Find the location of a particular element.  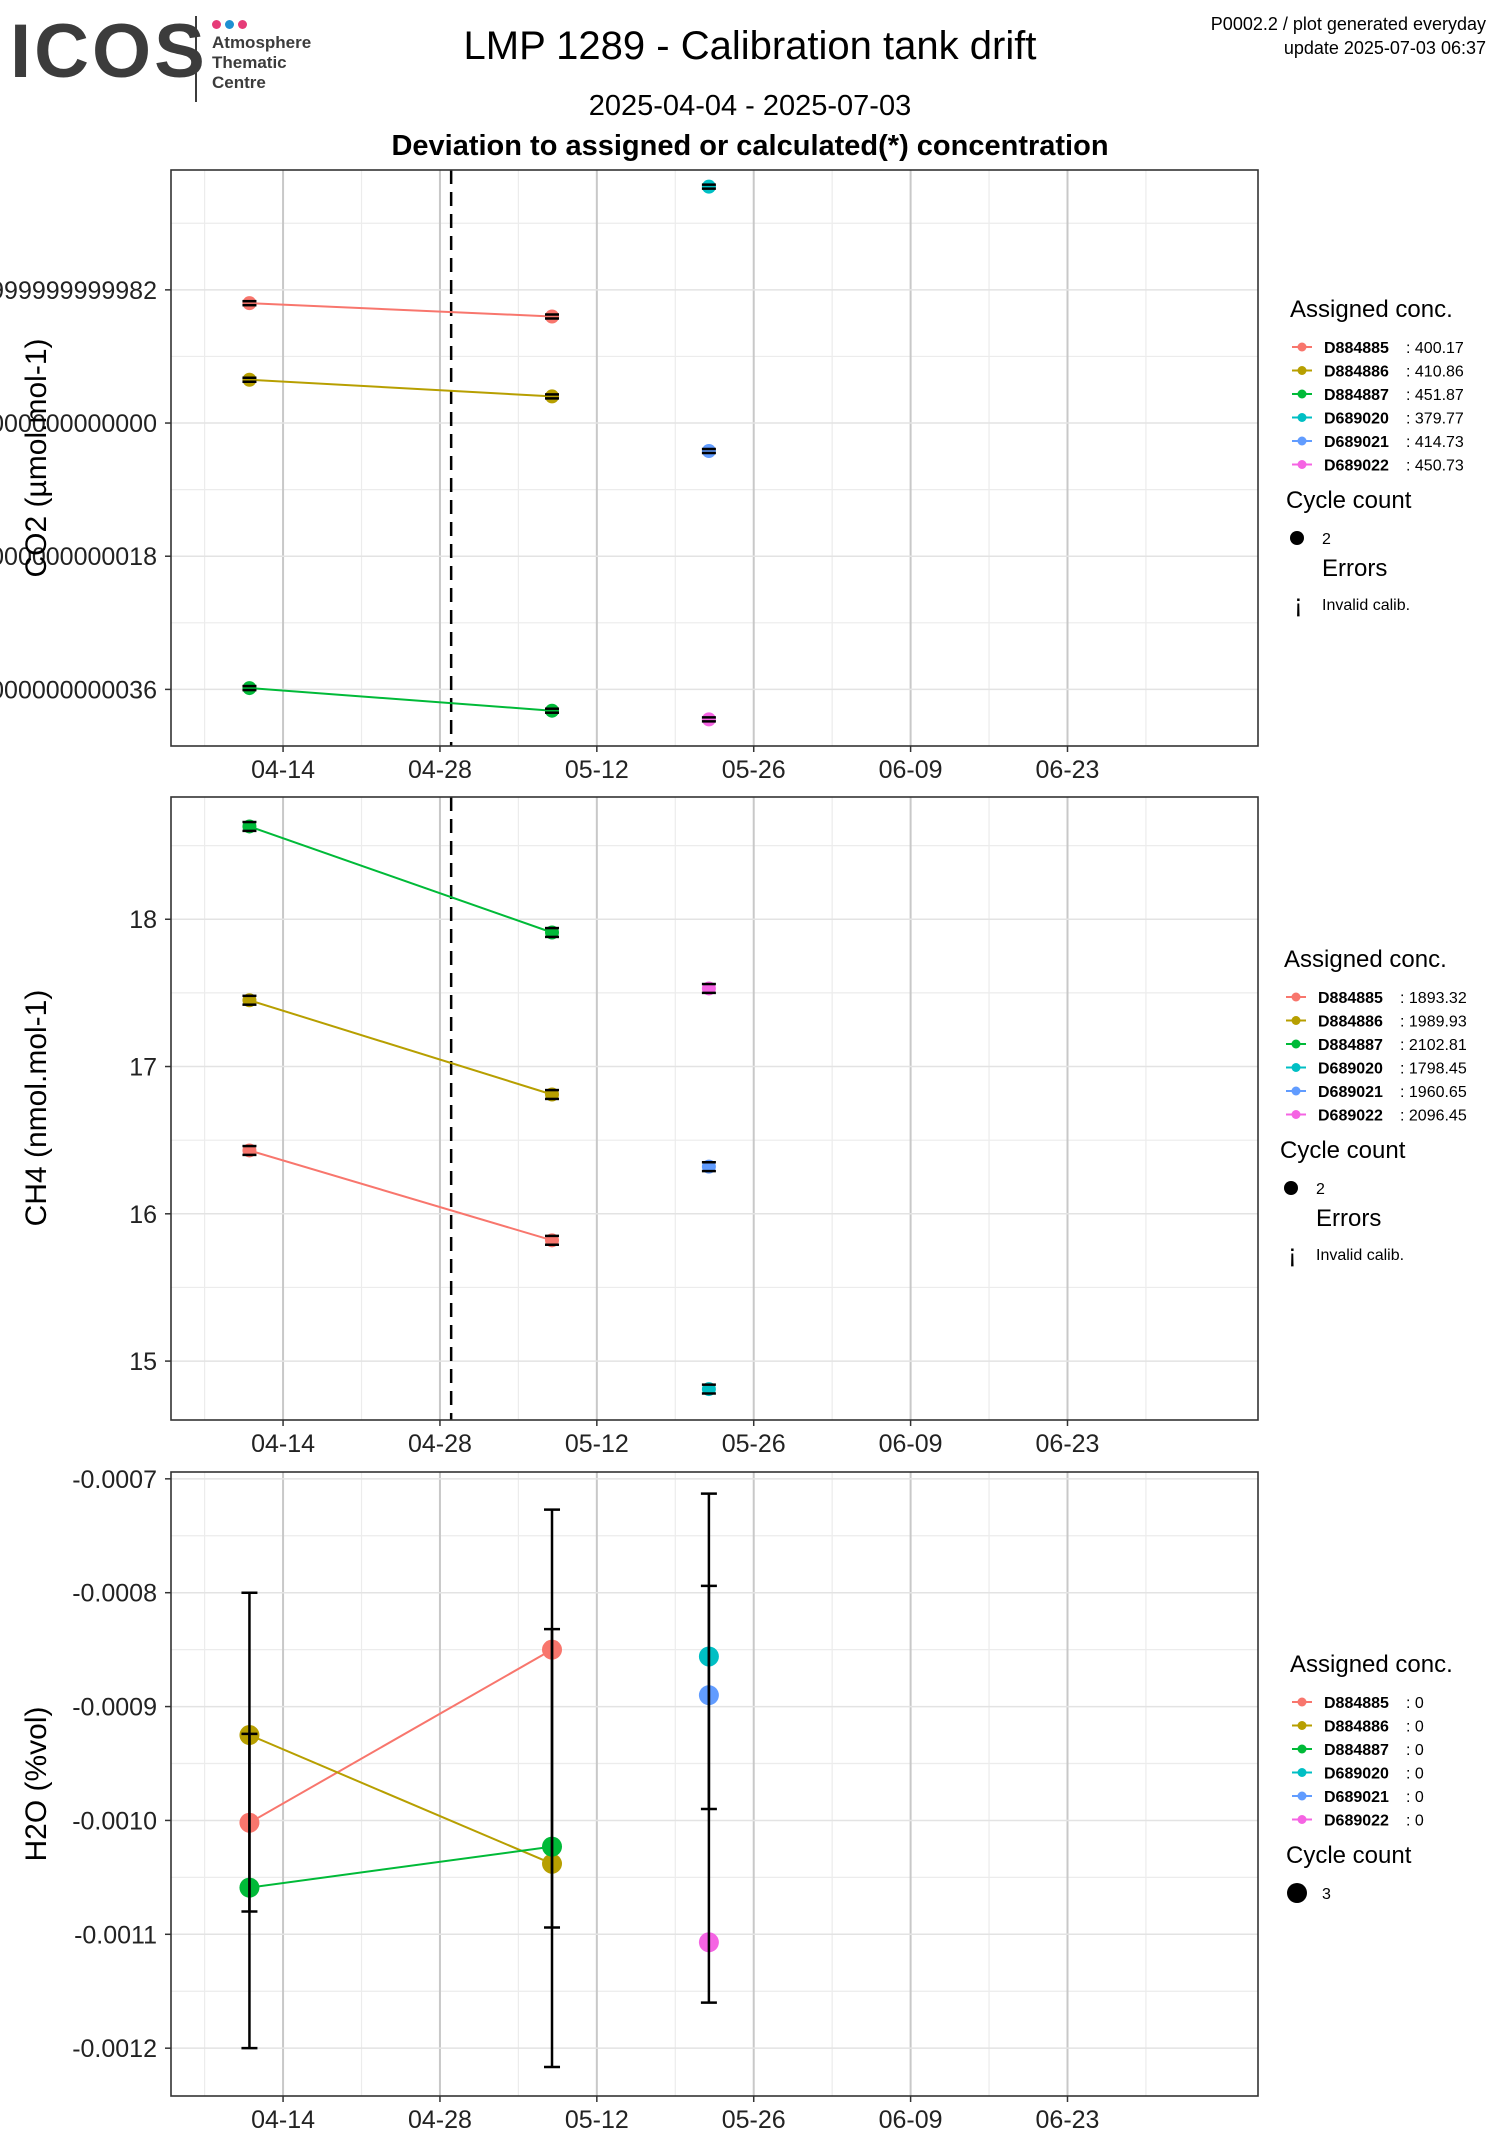

y-axis-label: CO2 (µmol.mol-1) is located at coordinates (36, 458).